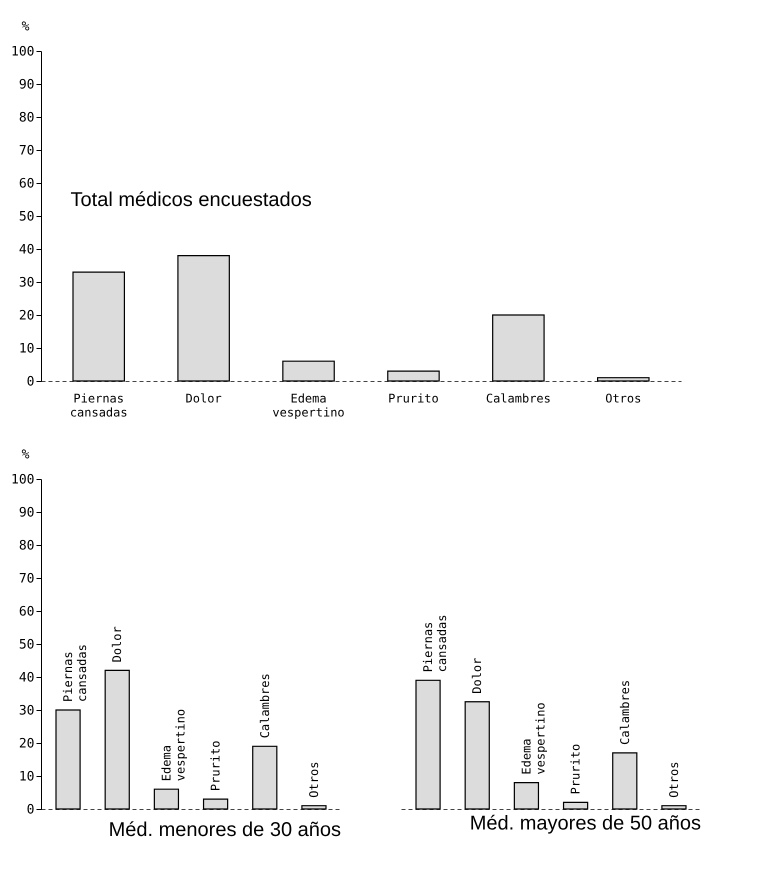  I want to click on text: Méd. menores de 30 años, so click(224, 830).